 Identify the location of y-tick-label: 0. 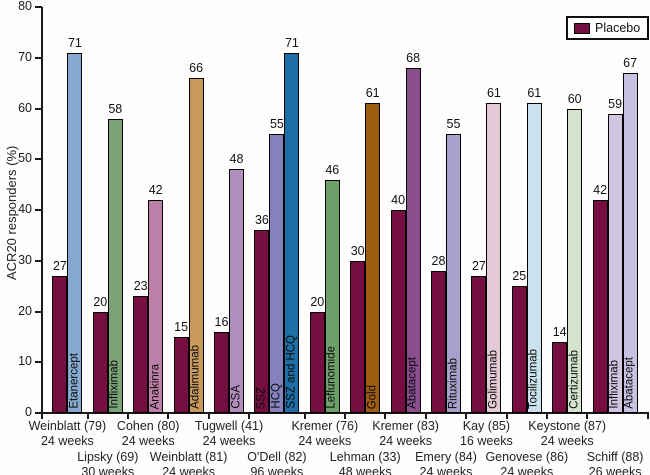
(28, 412).